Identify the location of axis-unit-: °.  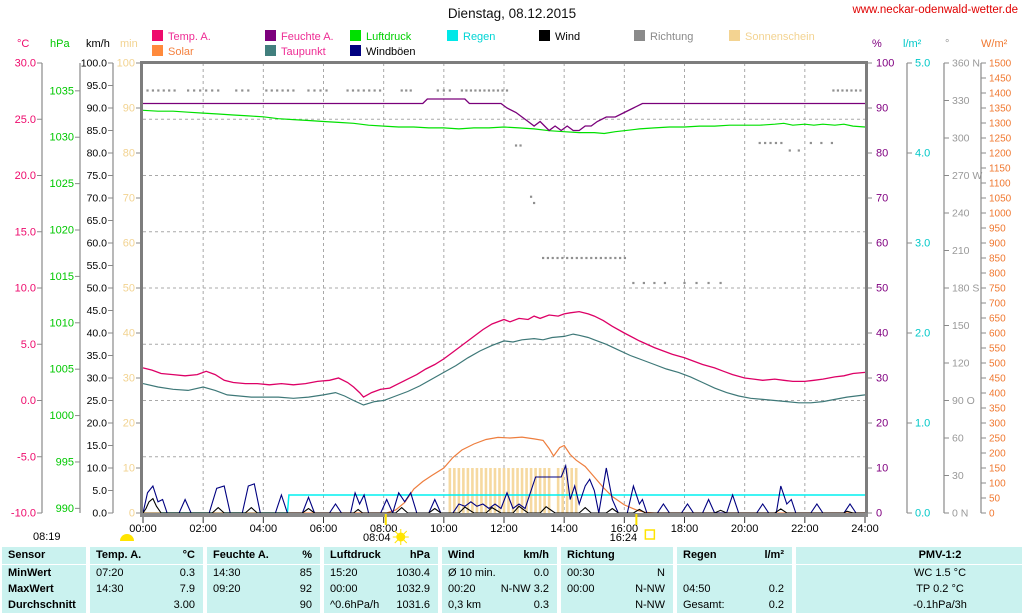
(947, 44).